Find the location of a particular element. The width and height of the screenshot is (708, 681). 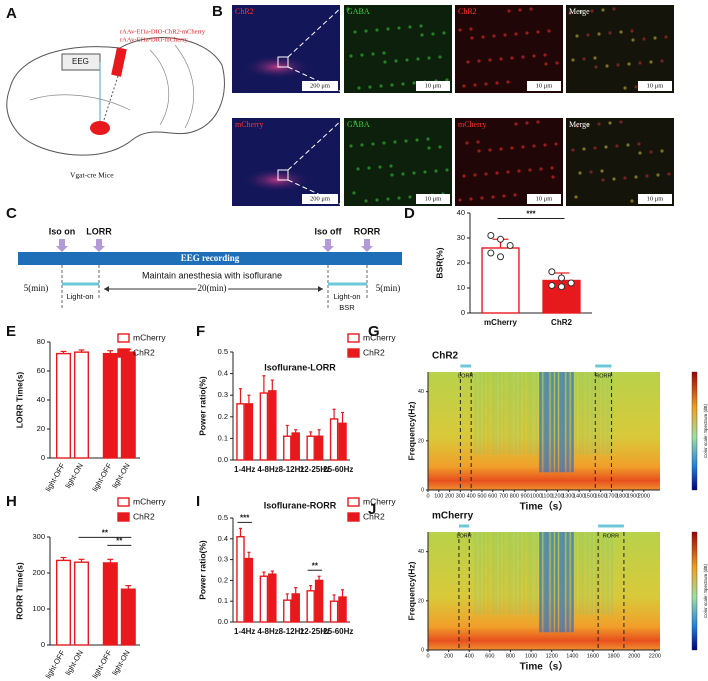

y-tick-label: 100 is located at coordinates (38, 608).